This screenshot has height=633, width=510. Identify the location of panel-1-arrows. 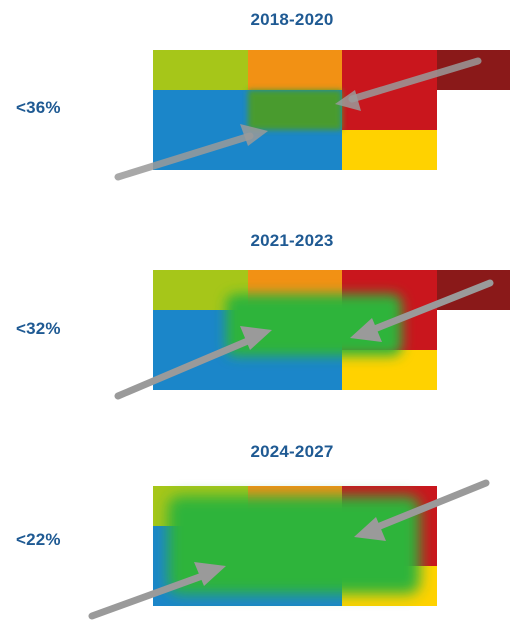
(298, 119).